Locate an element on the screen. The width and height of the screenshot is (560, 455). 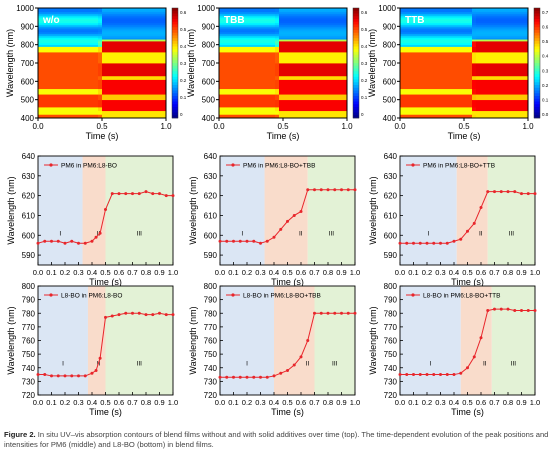
colorbar-tick-label: 0.4 is located at coordinates (364, 46).